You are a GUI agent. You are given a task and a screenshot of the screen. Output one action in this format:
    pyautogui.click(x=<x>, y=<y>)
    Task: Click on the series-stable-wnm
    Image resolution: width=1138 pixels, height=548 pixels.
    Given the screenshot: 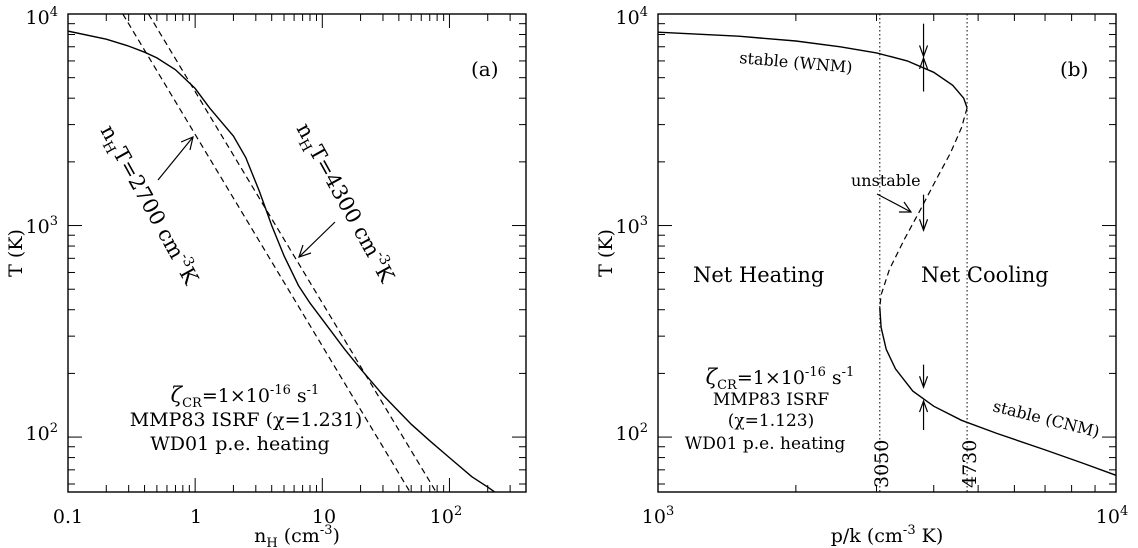 What is the action you would take?
    pyautogui.click(x=813, y=70)
    